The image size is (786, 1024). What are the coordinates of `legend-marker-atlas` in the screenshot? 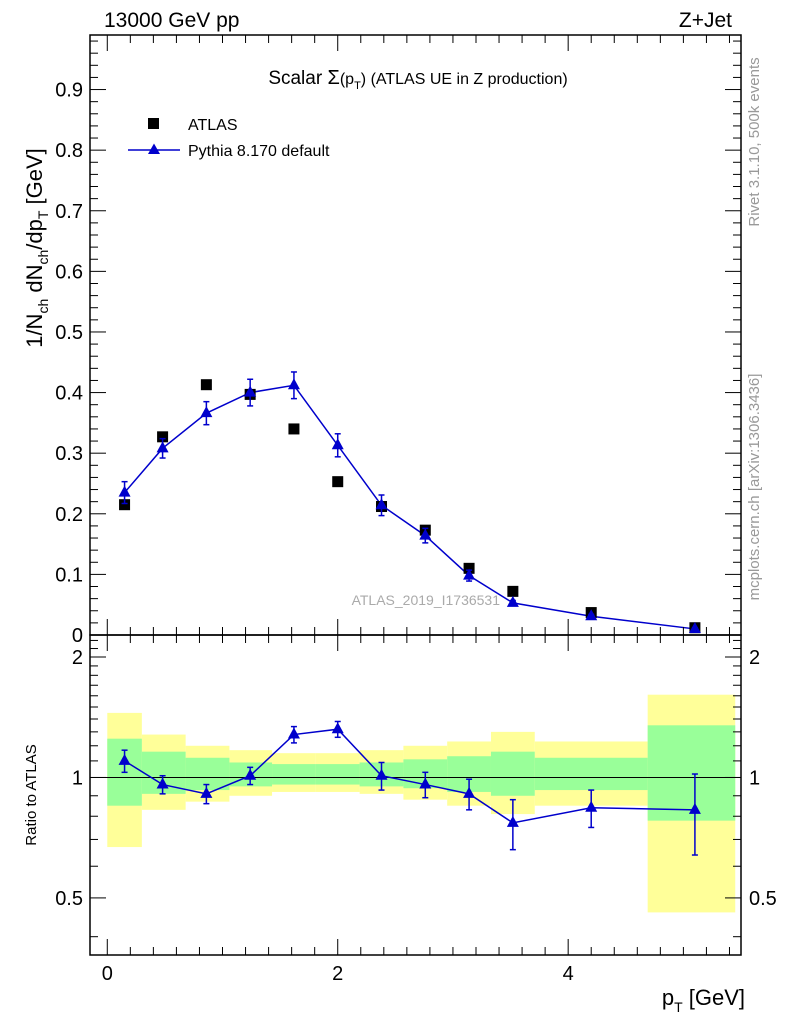 It's located at (153, 123).